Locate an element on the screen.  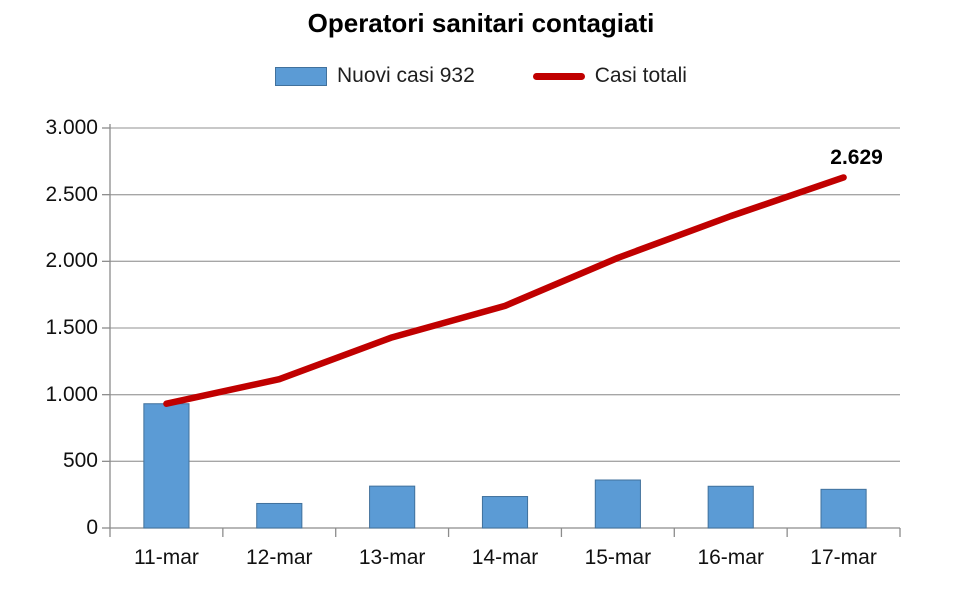
line-series-swatch-icon is located at coordinates (558, 76).